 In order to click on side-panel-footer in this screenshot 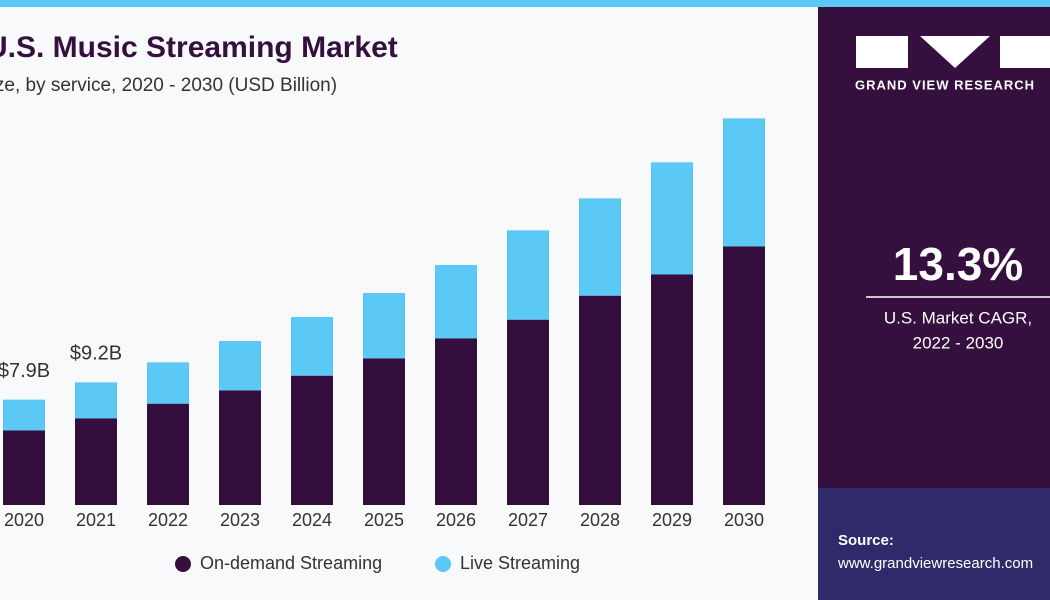, I will do `click(934, 544)`.